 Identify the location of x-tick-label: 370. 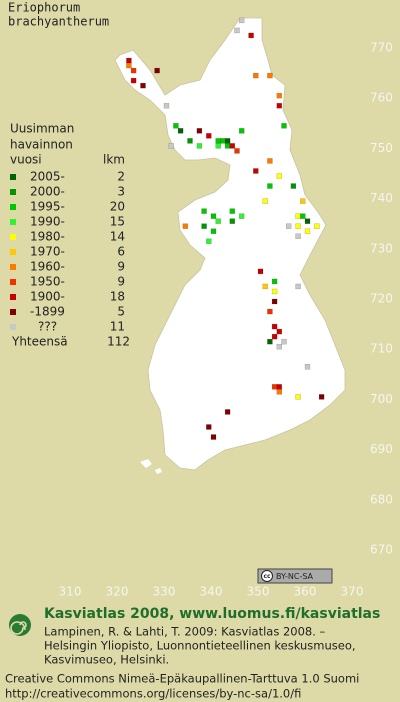
(352, 592).